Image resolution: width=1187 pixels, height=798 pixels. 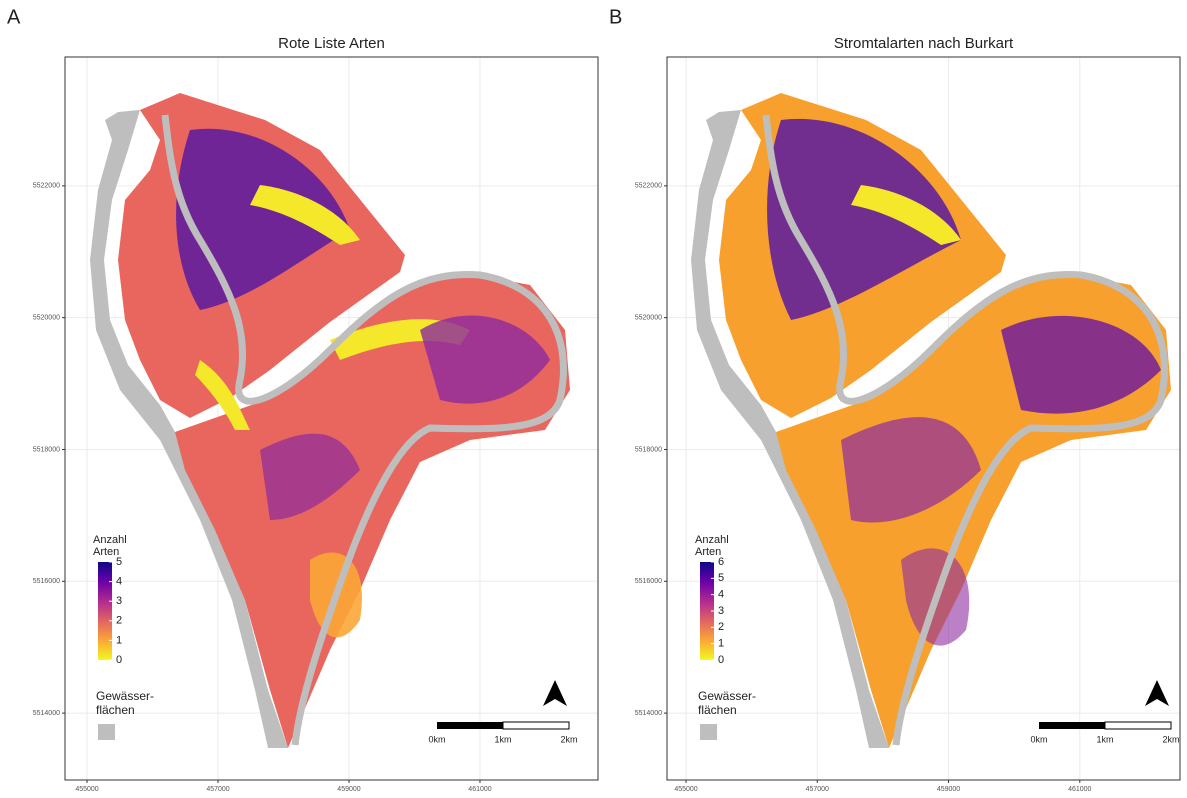 I want to click on color-bar-label: 6, so click(x=721, y=562).